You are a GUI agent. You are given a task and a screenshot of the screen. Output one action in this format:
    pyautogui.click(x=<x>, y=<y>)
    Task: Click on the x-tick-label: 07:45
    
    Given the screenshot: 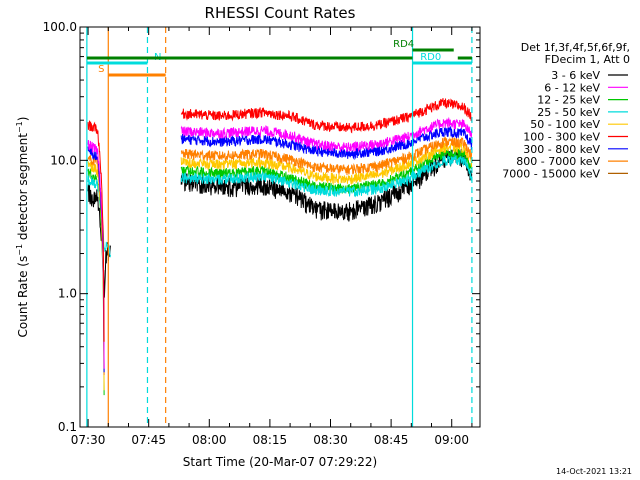 What is the action you would take?
    pyautogui.click(x=148, y=440)
    